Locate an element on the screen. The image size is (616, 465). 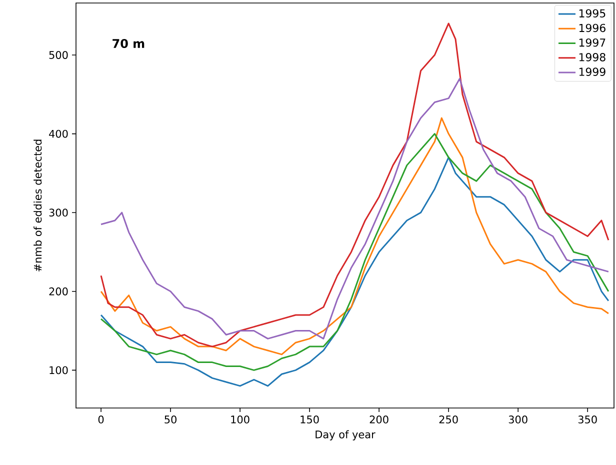
x-tick-label: 100 is located at coordinates (240, 420).